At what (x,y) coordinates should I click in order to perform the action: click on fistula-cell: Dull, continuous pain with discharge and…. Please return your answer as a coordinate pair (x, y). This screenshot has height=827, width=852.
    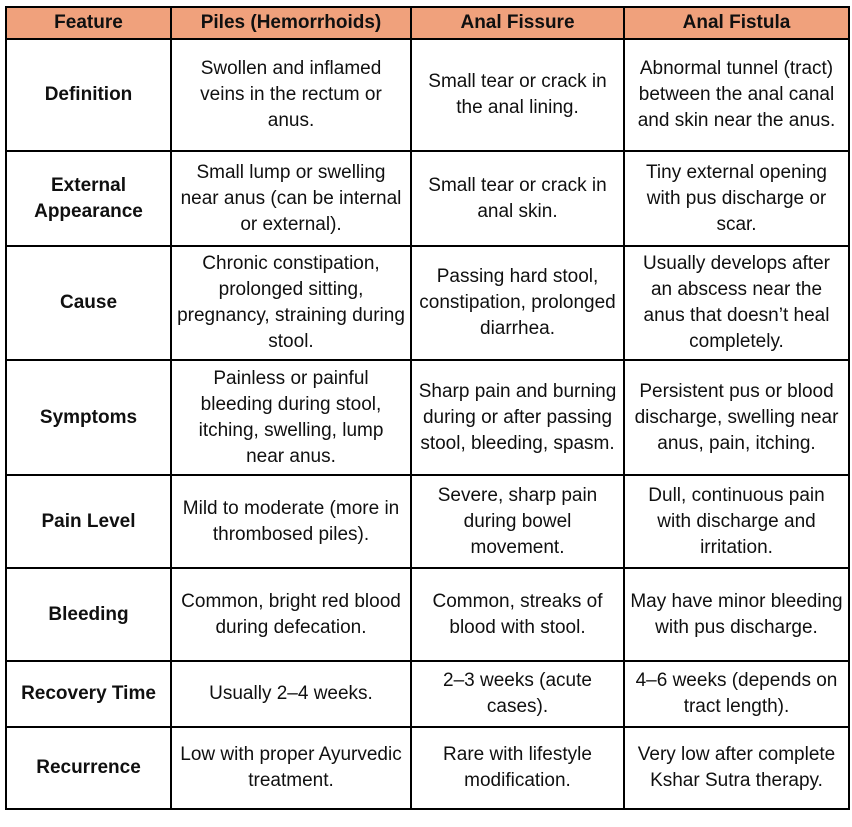
    Looking at the image, I should click on (736, 521).